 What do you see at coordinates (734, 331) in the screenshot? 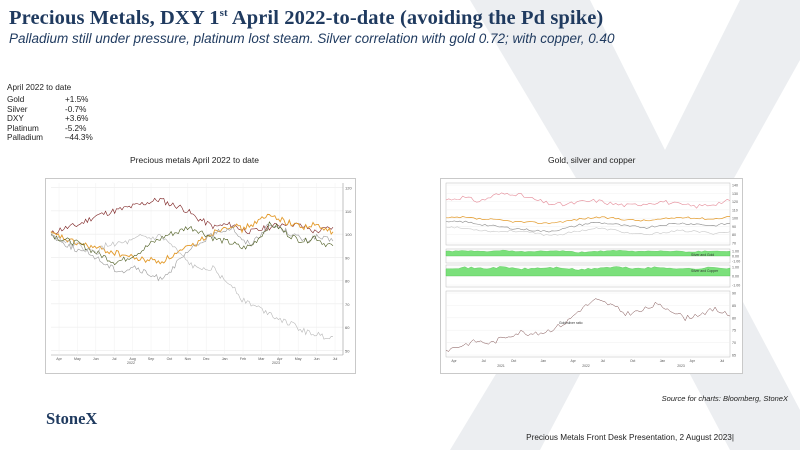
I see `y-tick-label: 75` at bounding box center [734, 331].